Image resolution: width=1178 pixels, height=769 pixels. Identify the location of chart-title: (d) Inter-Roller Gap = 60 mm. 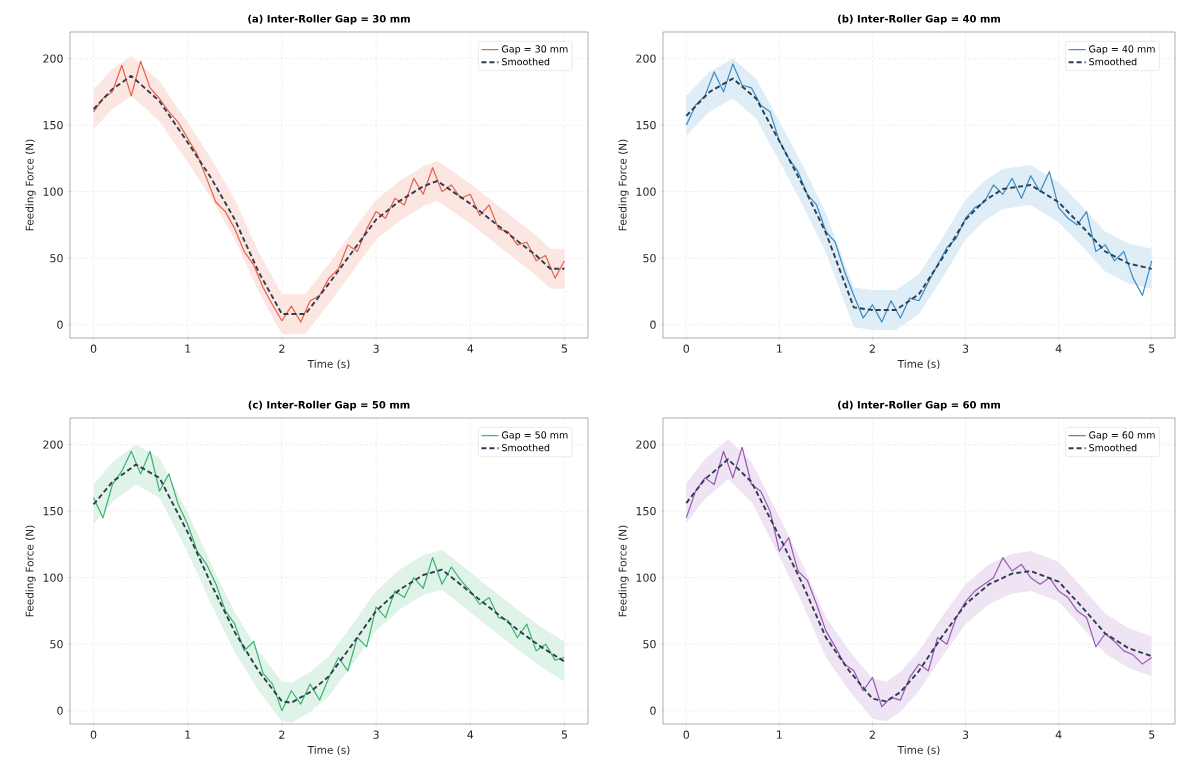
(919, 405).